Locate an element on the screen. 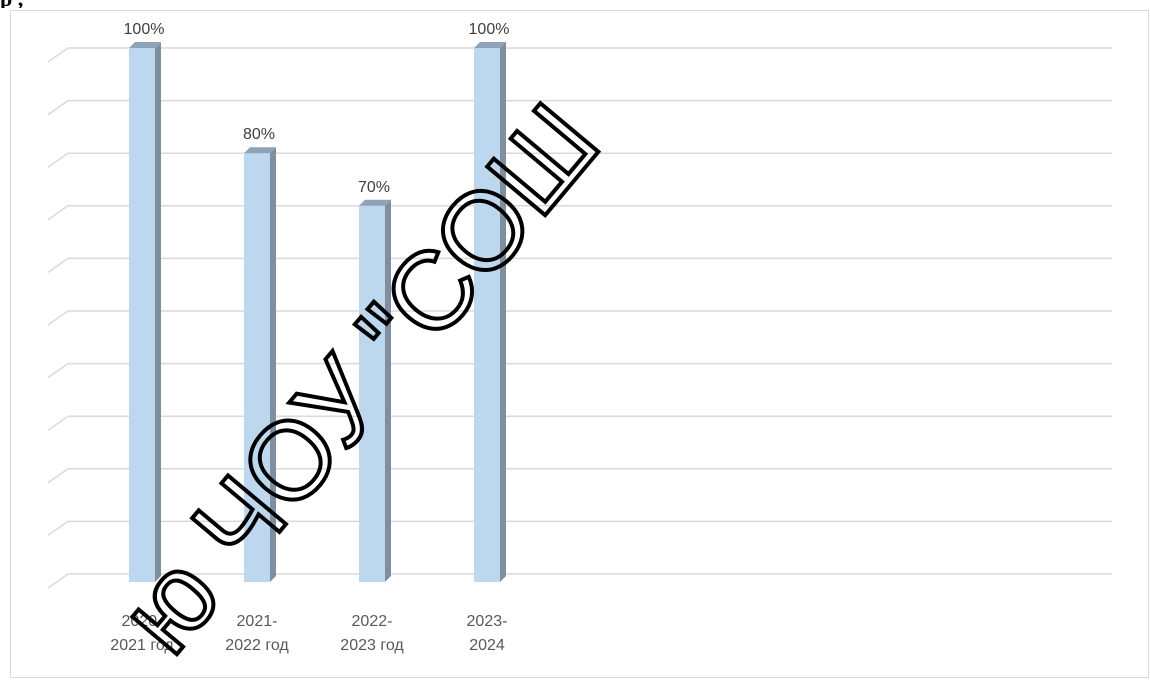  data-label-1: 80% is located at coordinates (259, 134).